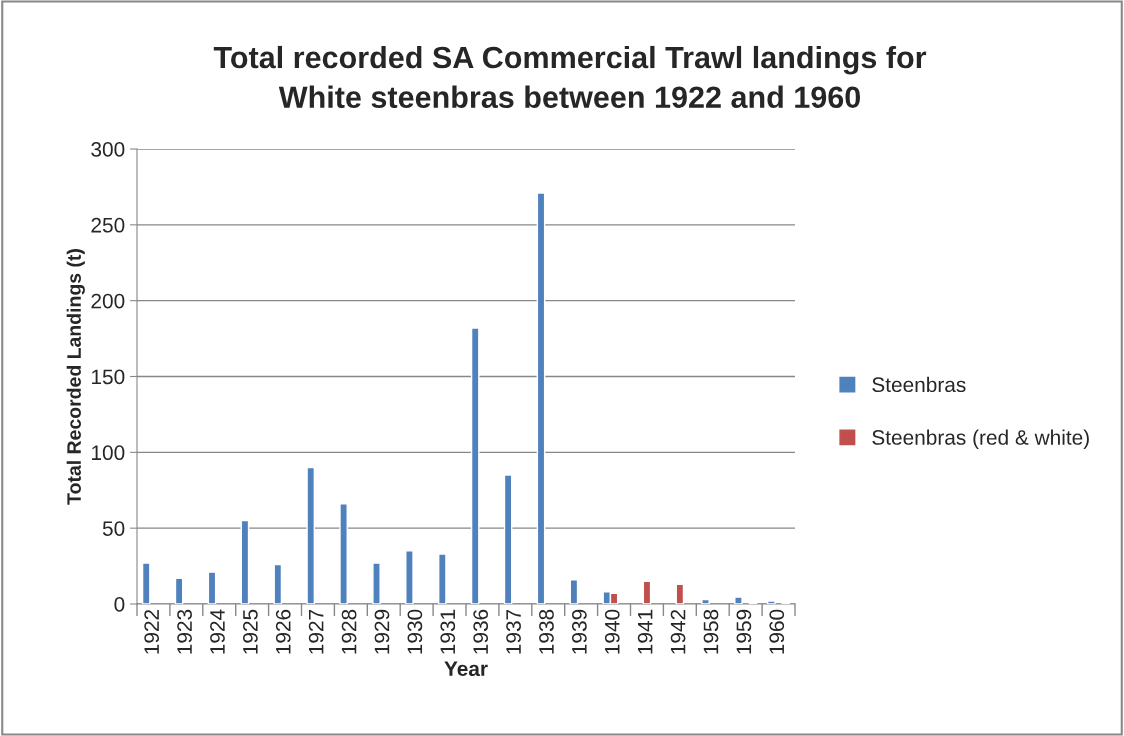 The image size is (1124, 736). Describe the element at coordinates (283, 631) in the screenshot. I see `x-tick-label: 1926` at that location.